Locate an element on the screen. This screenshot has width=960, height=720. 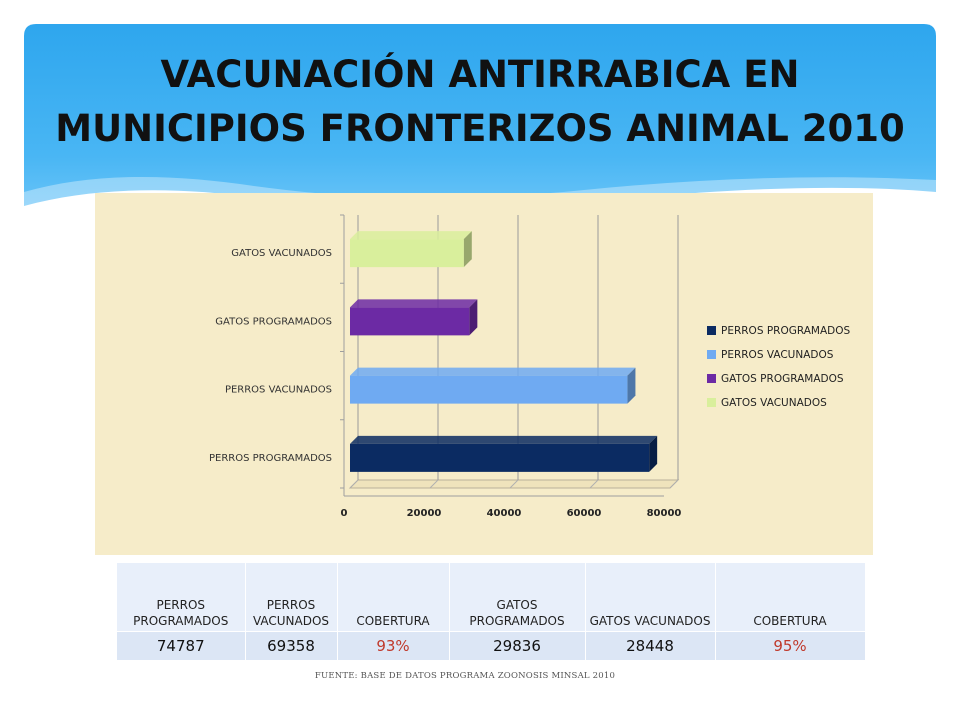
x-tick-label-2: 40000 is located at coordinates (504, 513).